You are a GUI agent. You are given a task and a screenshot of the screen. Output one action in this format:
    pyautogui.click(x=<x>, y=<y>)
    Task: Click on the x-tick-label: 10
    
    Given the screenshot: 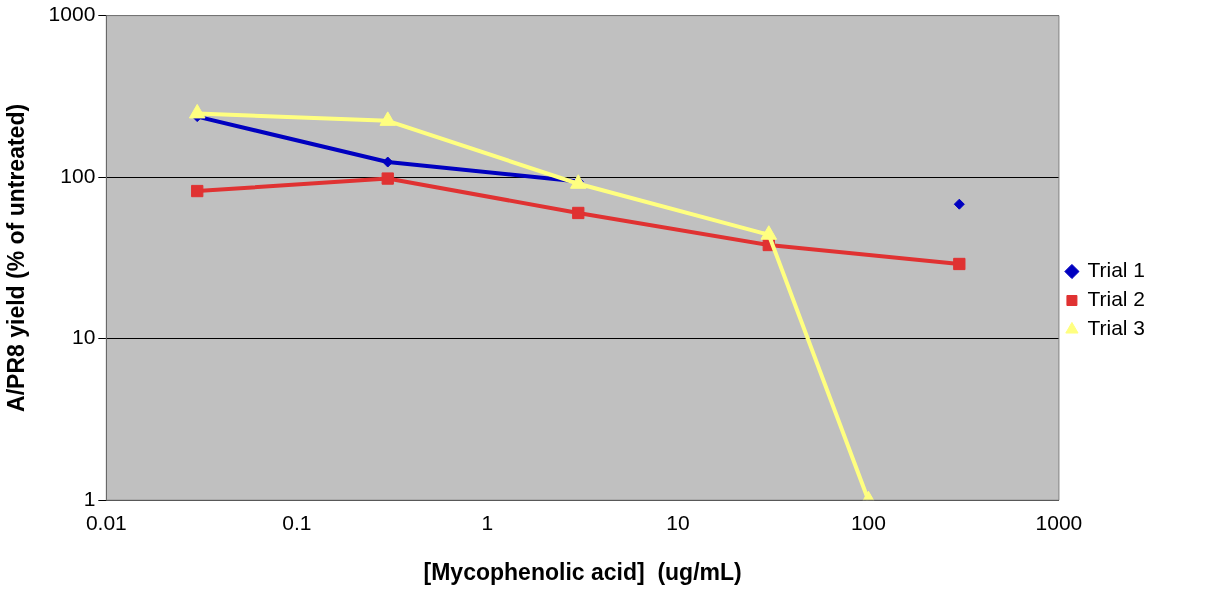 What is the action you would take?
    pyautogui.click(x=678, y=522)
    